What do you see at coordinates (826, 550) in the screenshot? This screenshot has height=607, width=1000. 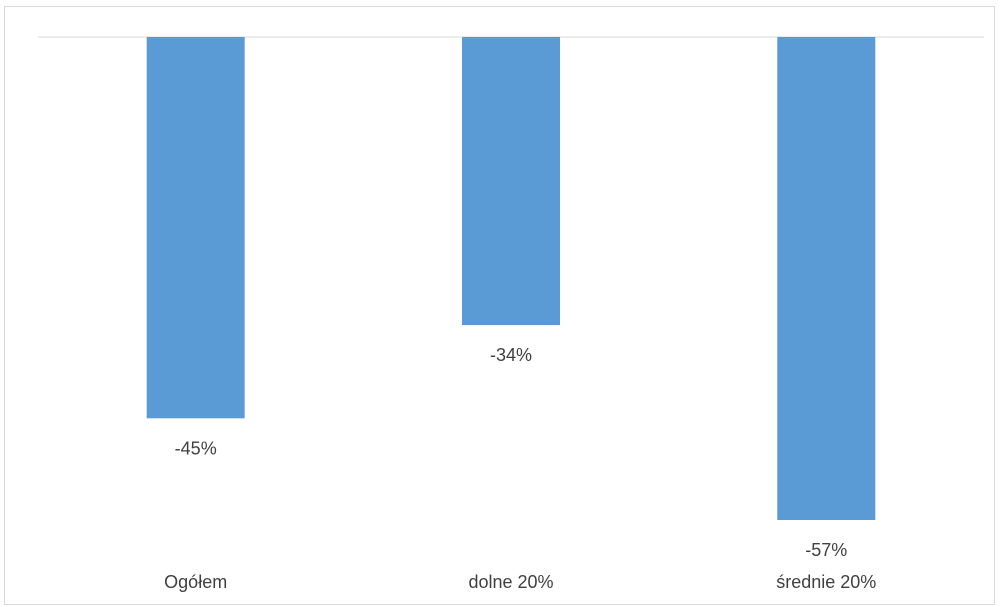 I see `data-label-2: -57%` at bounding box center [826, 550].